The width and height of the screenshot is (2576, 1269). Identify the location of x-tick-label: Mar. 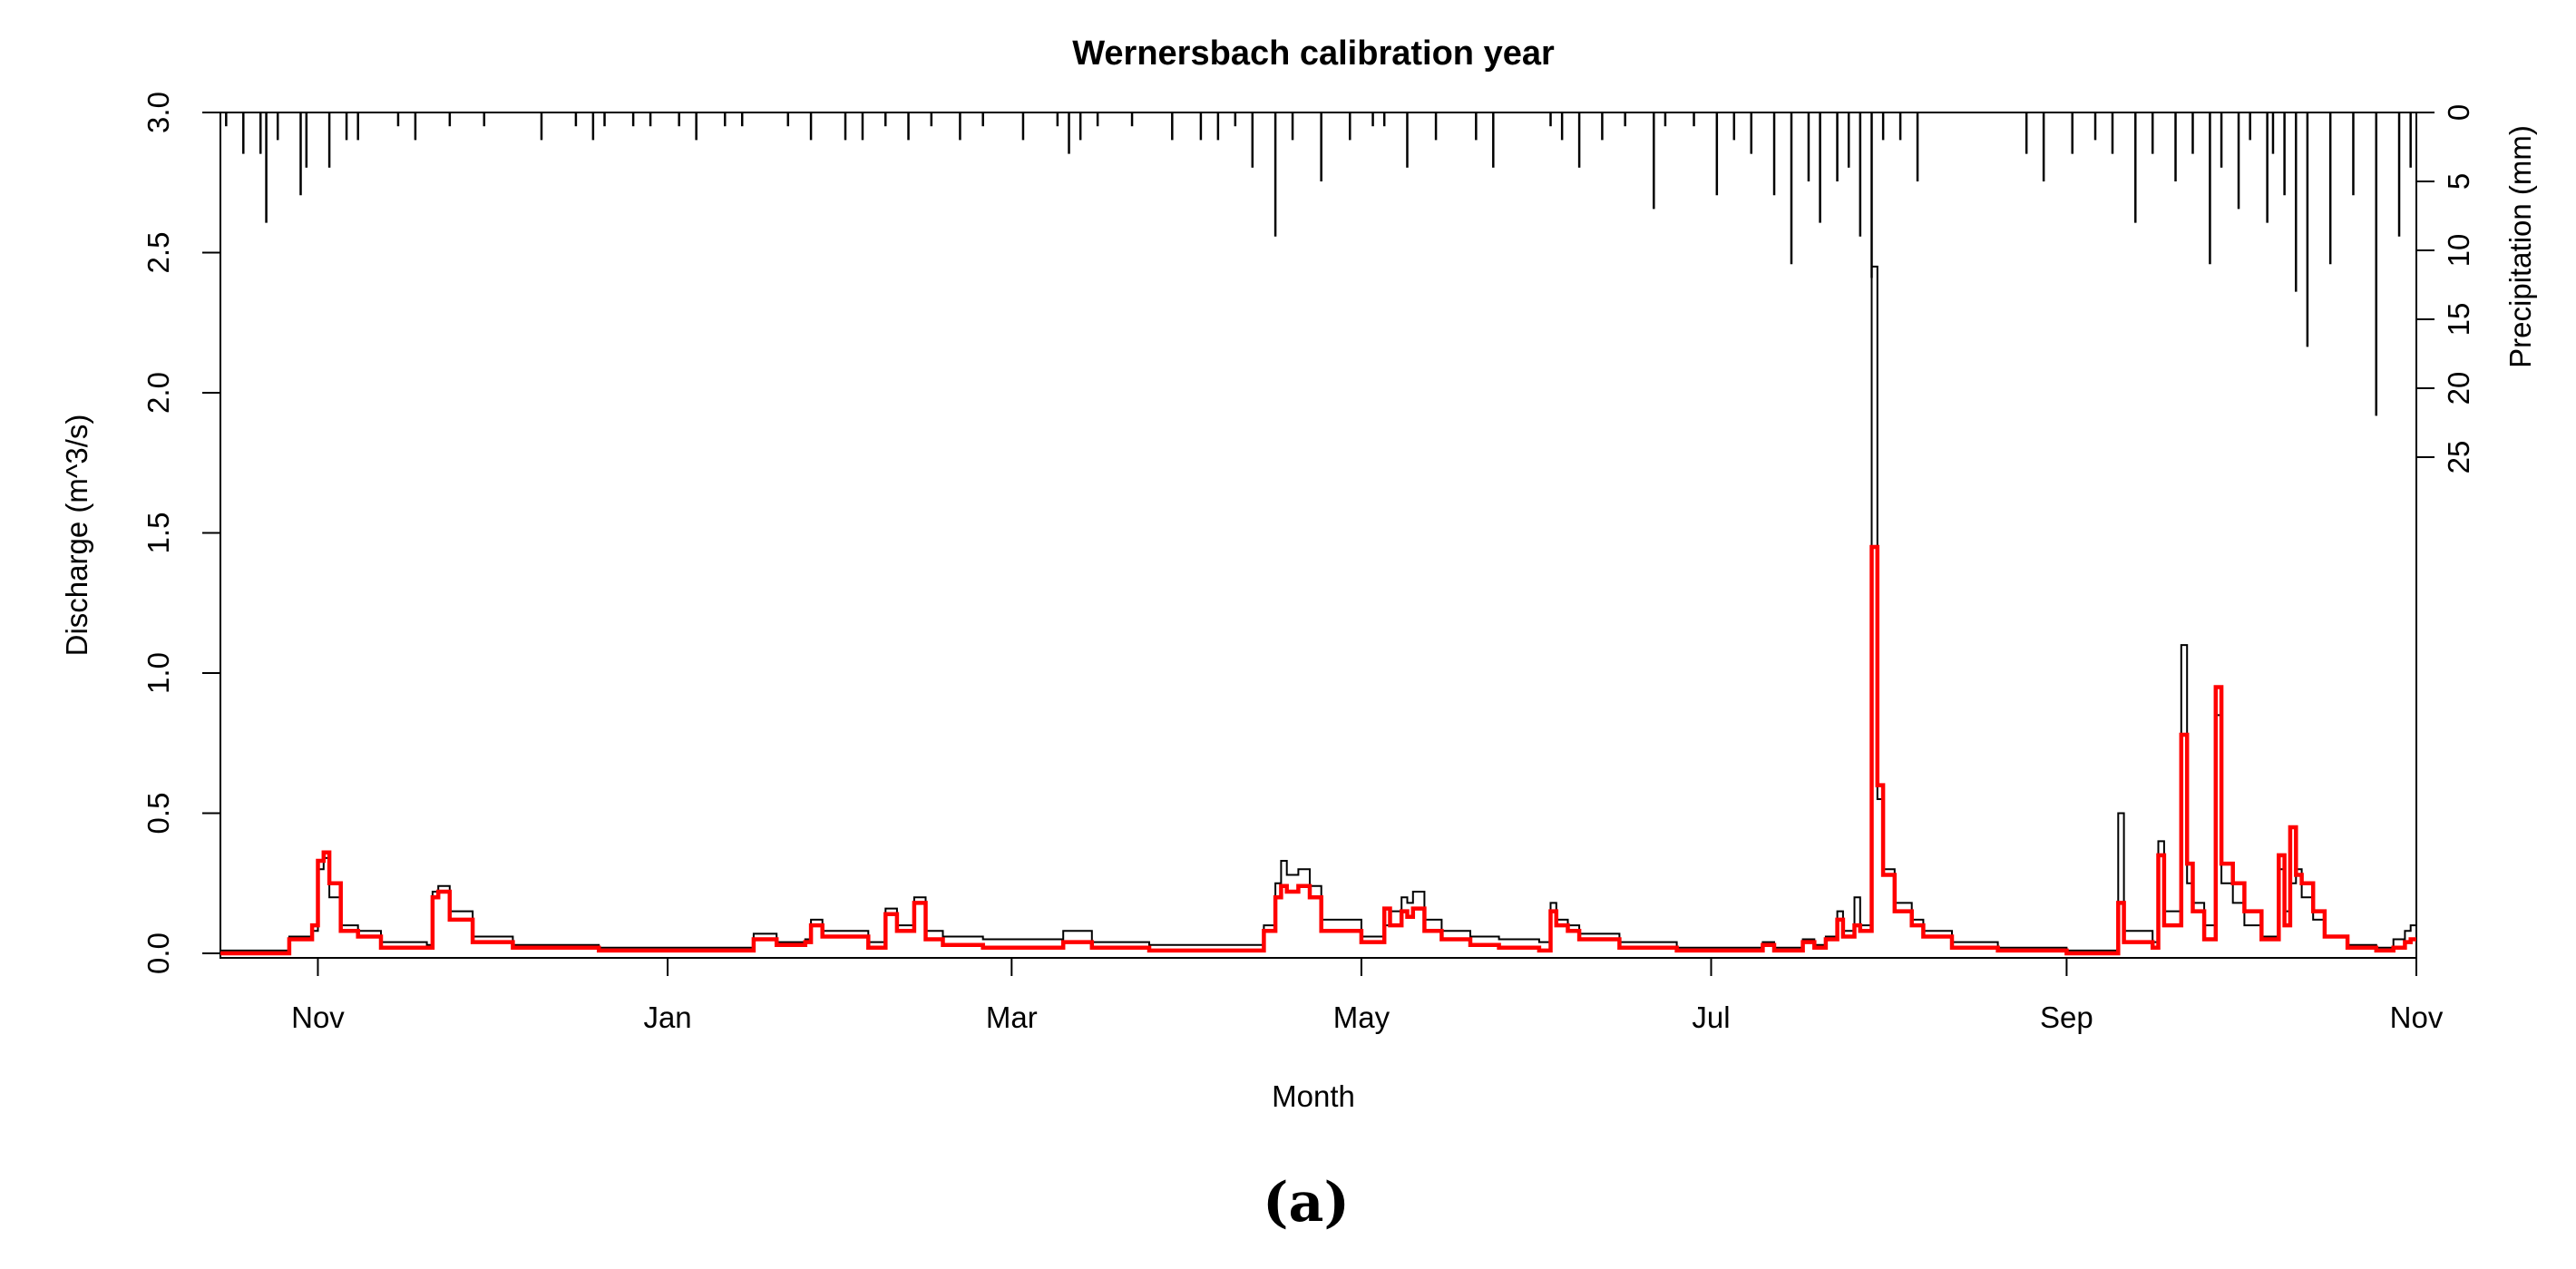
(1012, 1017).